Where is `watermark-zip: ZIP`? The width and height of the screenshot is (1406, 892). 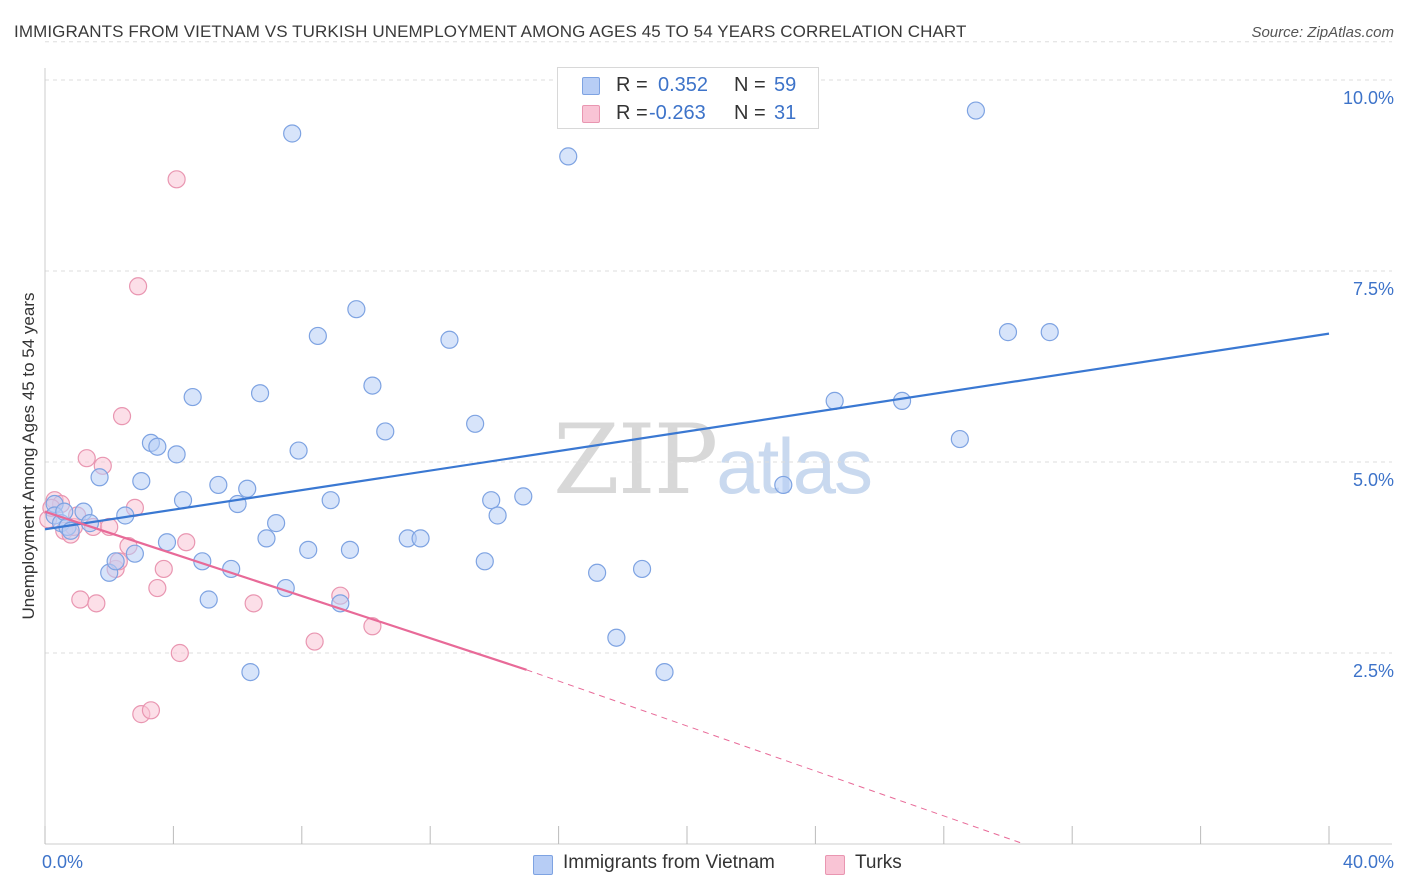 watermark-zip: ZIP is located at coordinates (635, 460).